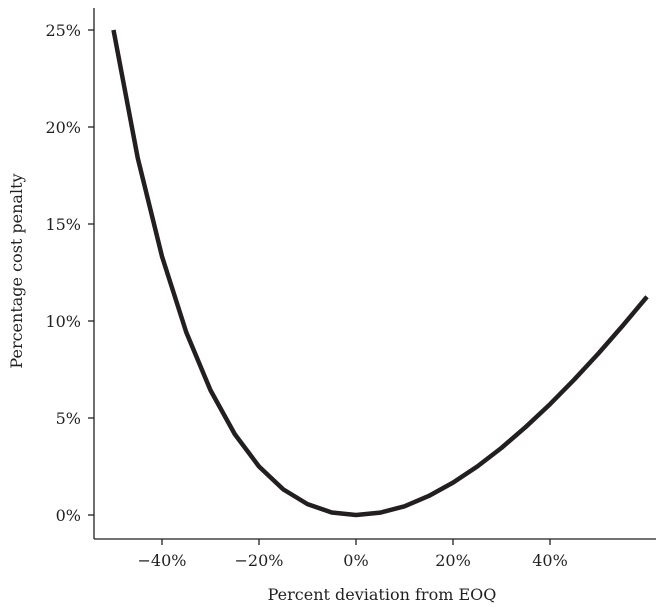  What do you see at coordinates (550, 560) in the screenshot?
I see `x-tick-label: 40%` at bounding box center [550, 560].